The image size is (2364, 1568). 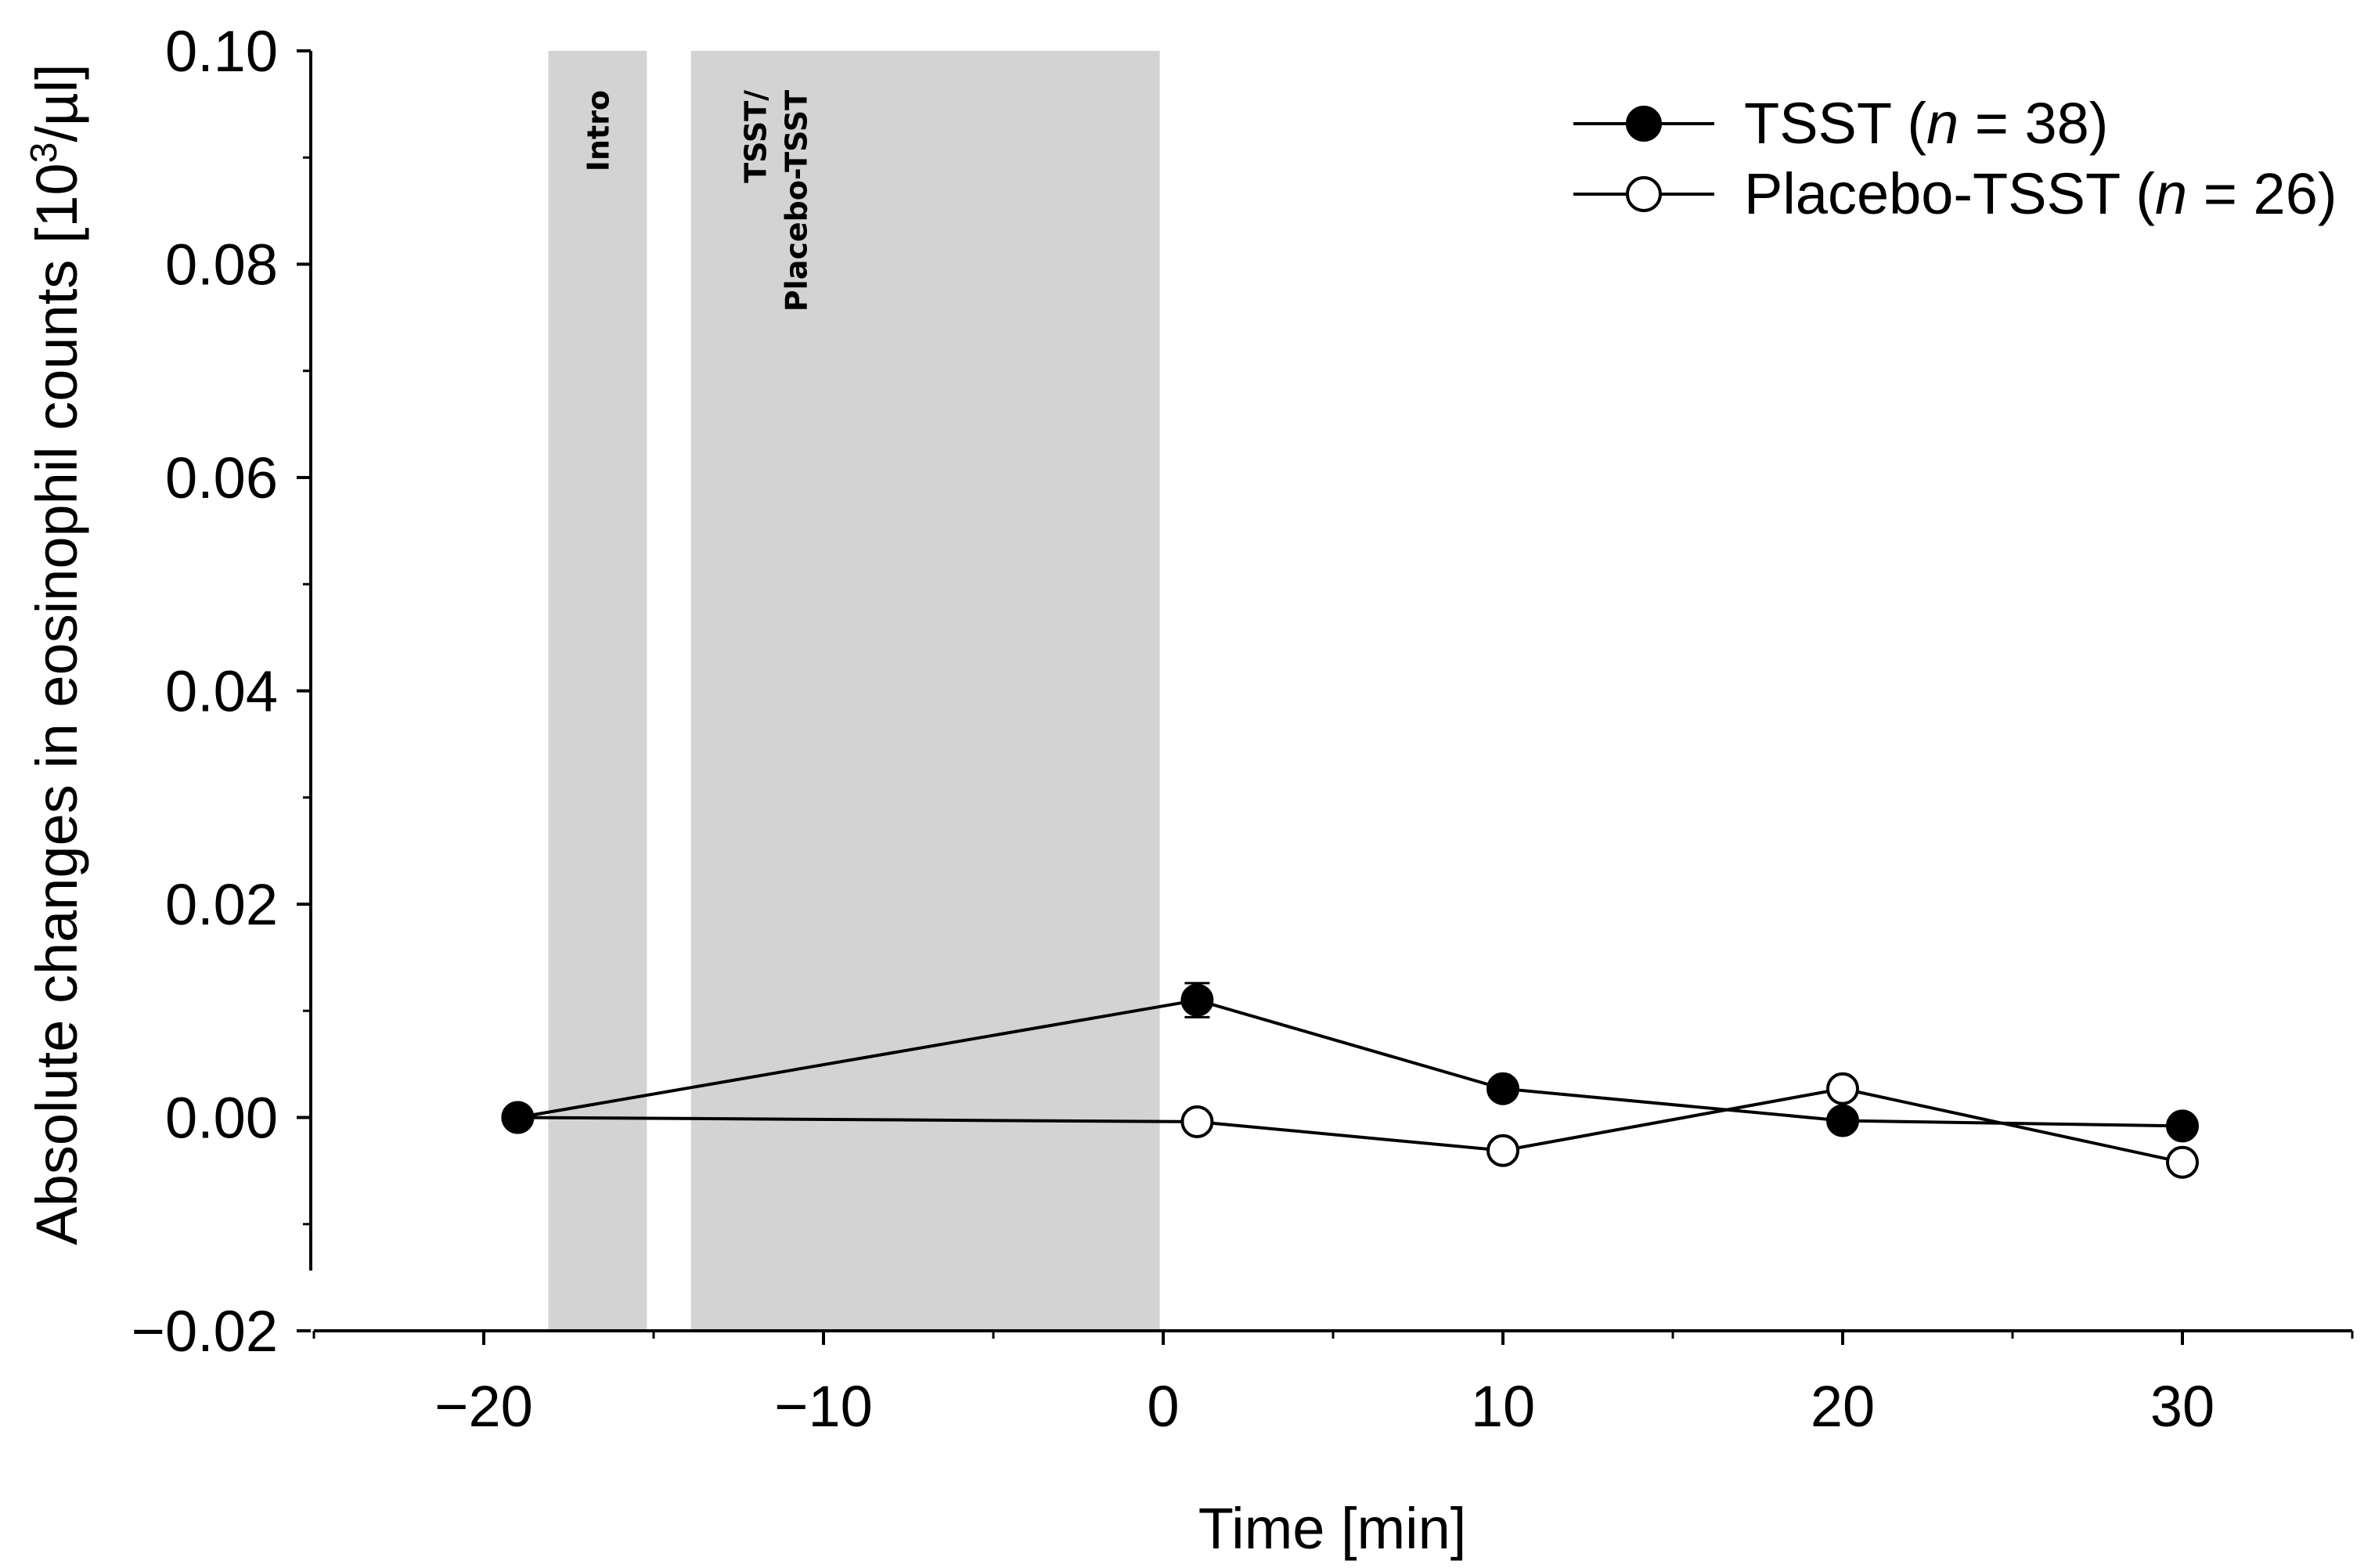 What do you see at coordinates (1644, 124) in the screenshot?
I see `legend-marker-tsst` at bounding box center [1644, 124].